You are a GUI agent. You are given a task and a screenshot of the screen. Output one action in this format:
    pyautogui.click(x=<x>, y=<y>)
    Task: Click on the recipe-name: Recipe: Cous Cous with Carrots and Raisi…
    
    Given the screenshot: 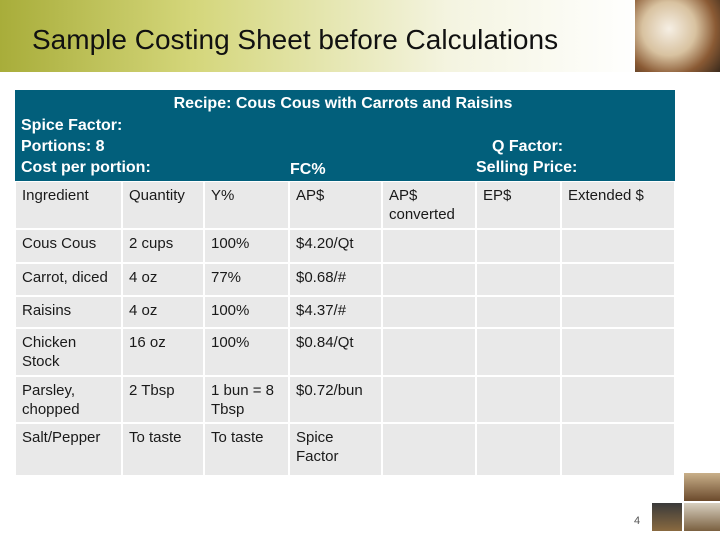 What is the action you would take?
    pyautogui.click(x=343, y=103)
    